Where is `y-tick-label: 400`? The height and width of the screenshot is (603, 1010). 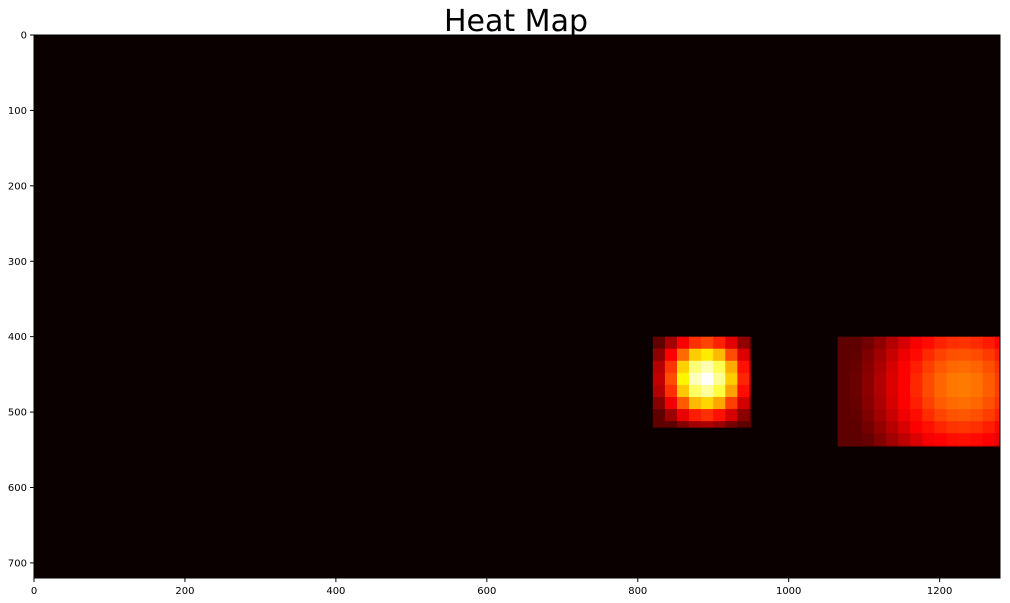 y-tick-label: 400 is located at coordinates (17, 337).